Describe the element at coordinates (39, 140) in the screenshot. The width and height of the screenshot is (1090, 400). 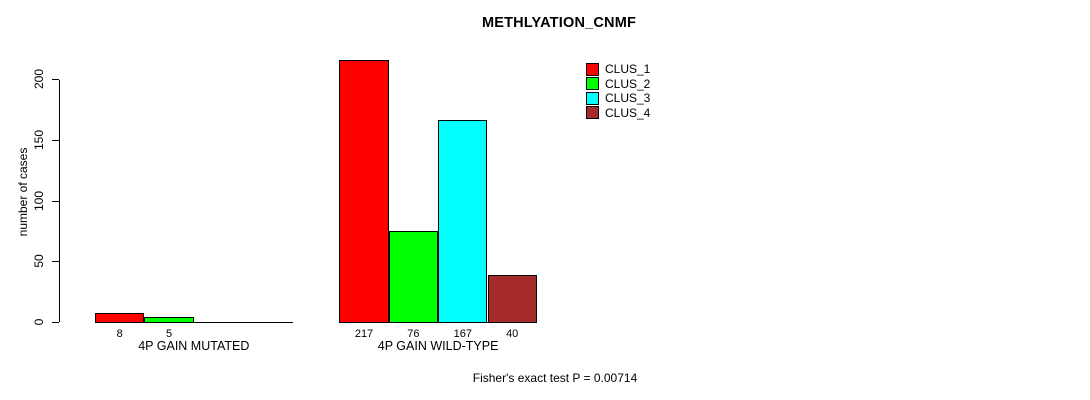
I see `y-tick-label: 150` at that location.